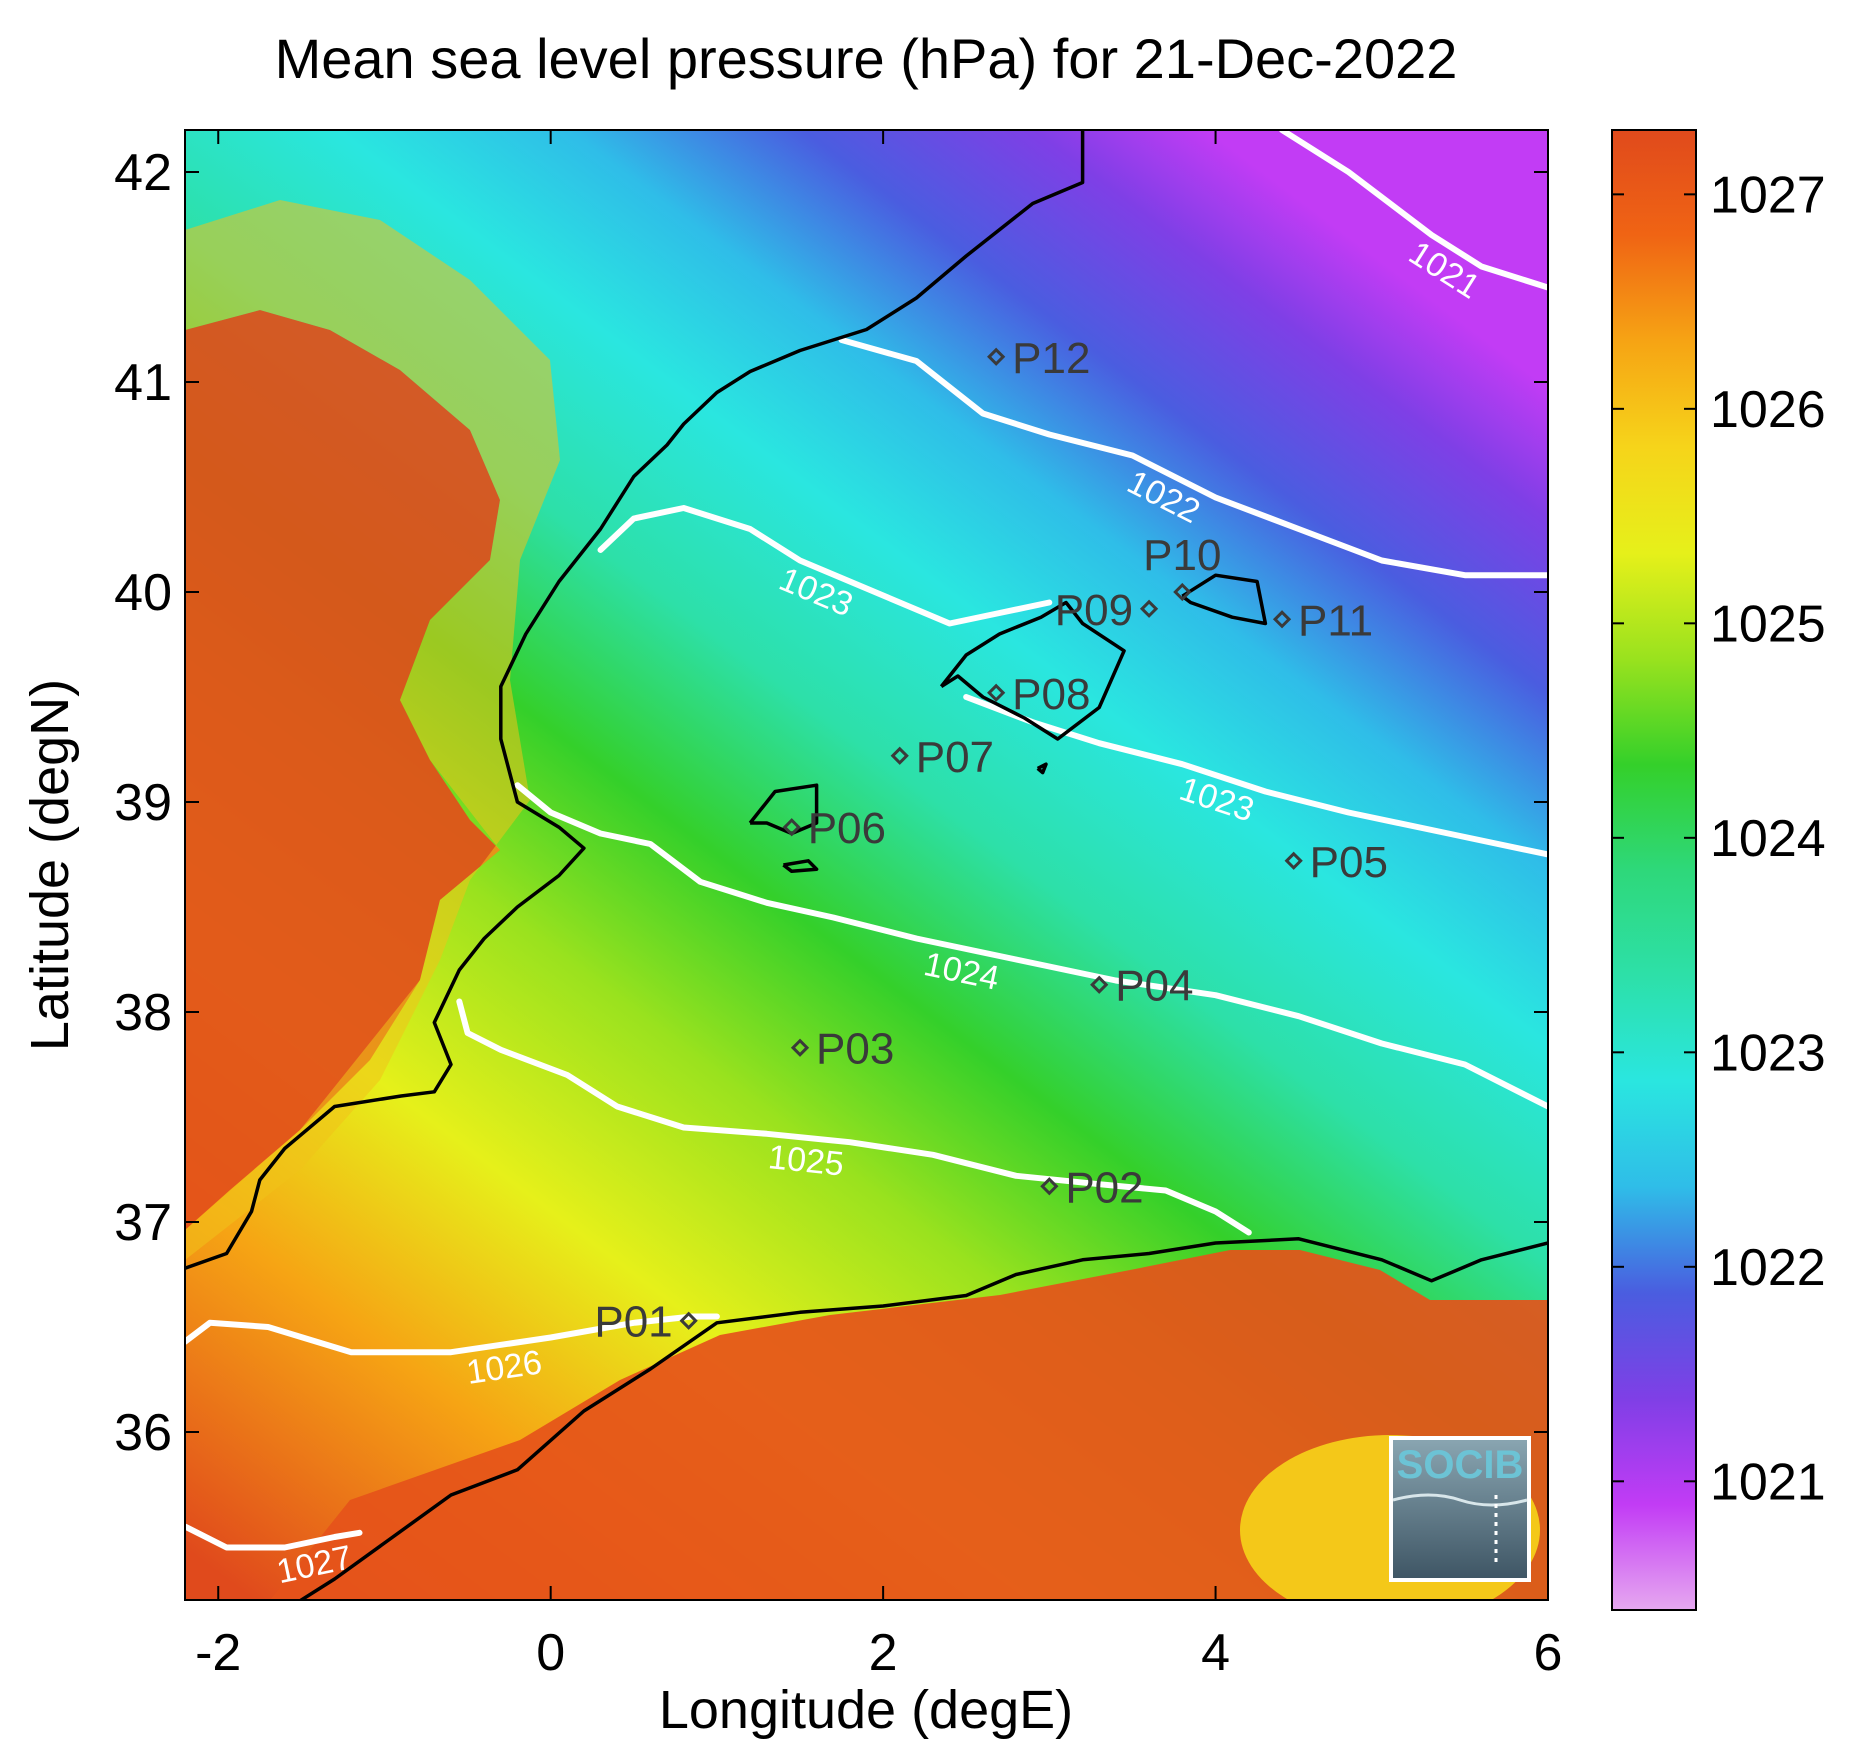 Image resolution: width=1854 pixels, height=1758 pixels. Describe the element at coordinates (1460, 1500) in the screenshot. I see `logo-wave` at that location.